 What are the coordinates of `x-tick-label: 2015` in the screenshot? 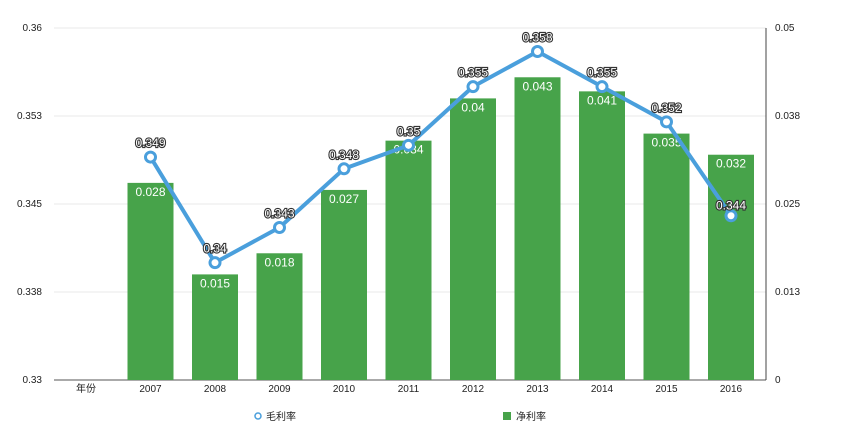 It's located at (666, 389).